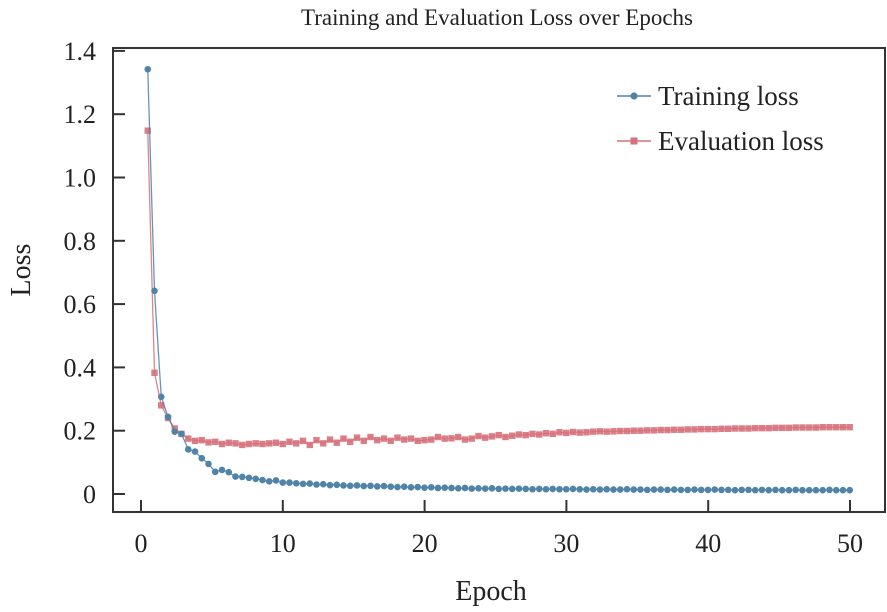  I want to click on y-tick-label: 1.4, so click(80, 51).